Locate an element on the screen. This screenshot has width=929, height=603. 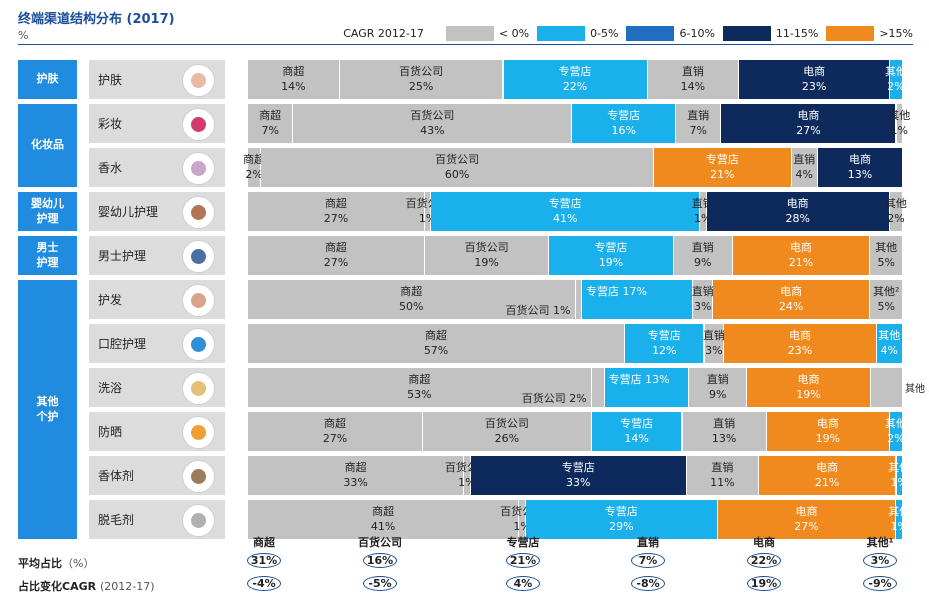
cagr-value: -8% is located at coordinates (648, 583).